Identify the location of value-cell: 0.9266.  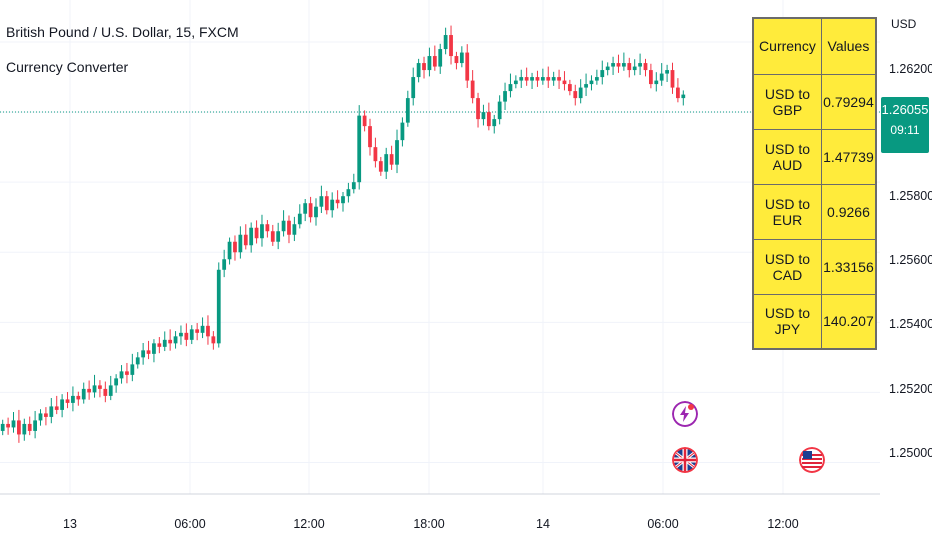
(848, 211).